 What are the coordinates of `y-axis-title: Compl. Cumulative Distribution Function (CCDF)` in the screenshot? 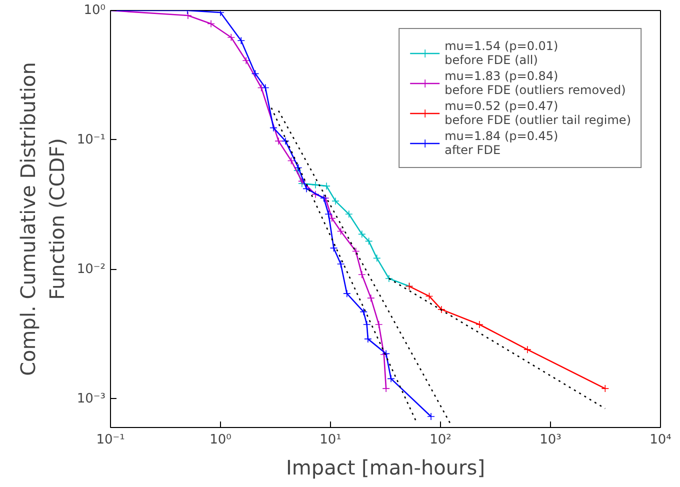 It's located at (42, 219).